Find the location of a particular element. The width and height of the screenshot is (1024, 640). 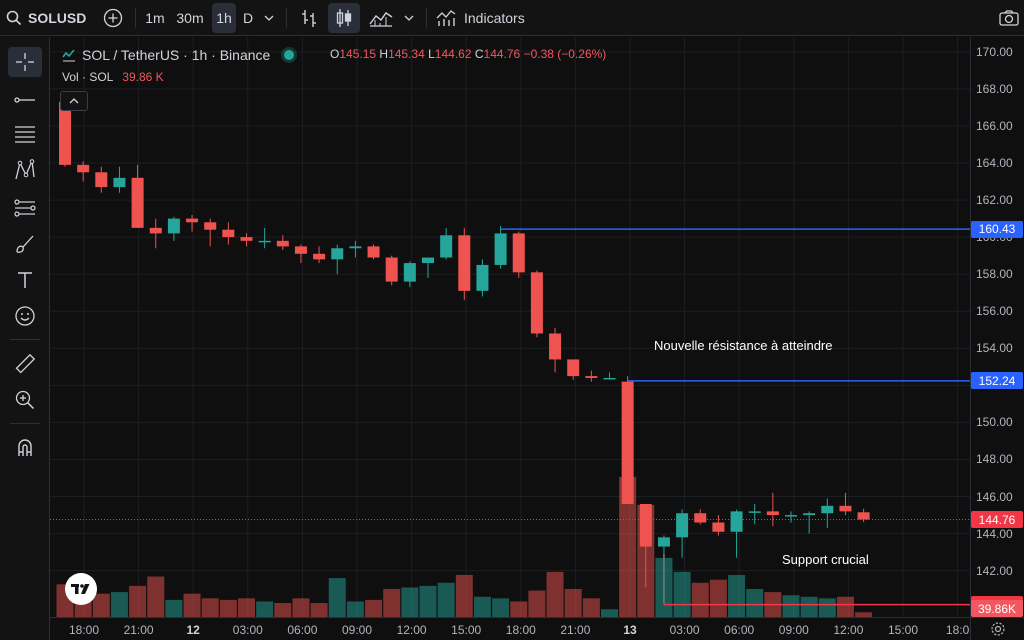

tradingview-logo is located at coordinates (81, 589).